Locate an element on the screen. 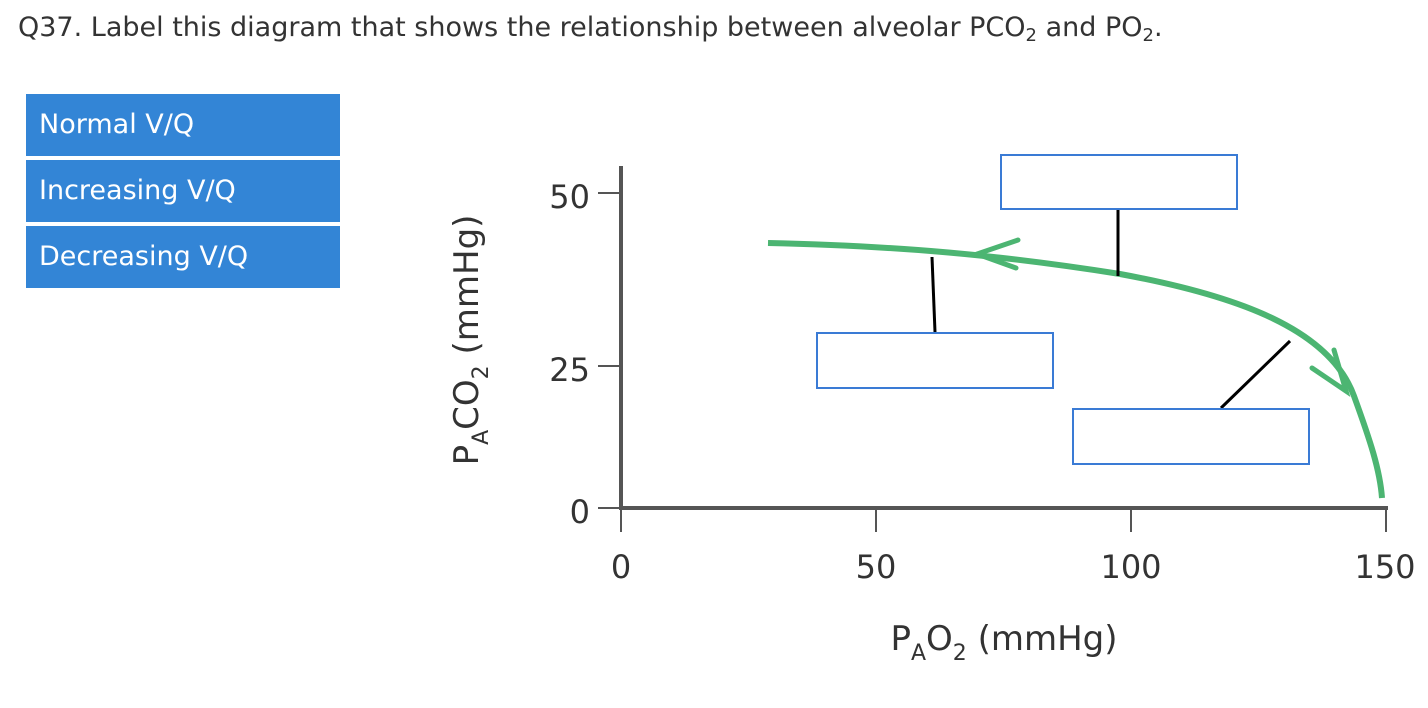  answer-bank: Normal V/Q Increasing V/Q Decreasing V/Q is located at coordinates (183, 193).